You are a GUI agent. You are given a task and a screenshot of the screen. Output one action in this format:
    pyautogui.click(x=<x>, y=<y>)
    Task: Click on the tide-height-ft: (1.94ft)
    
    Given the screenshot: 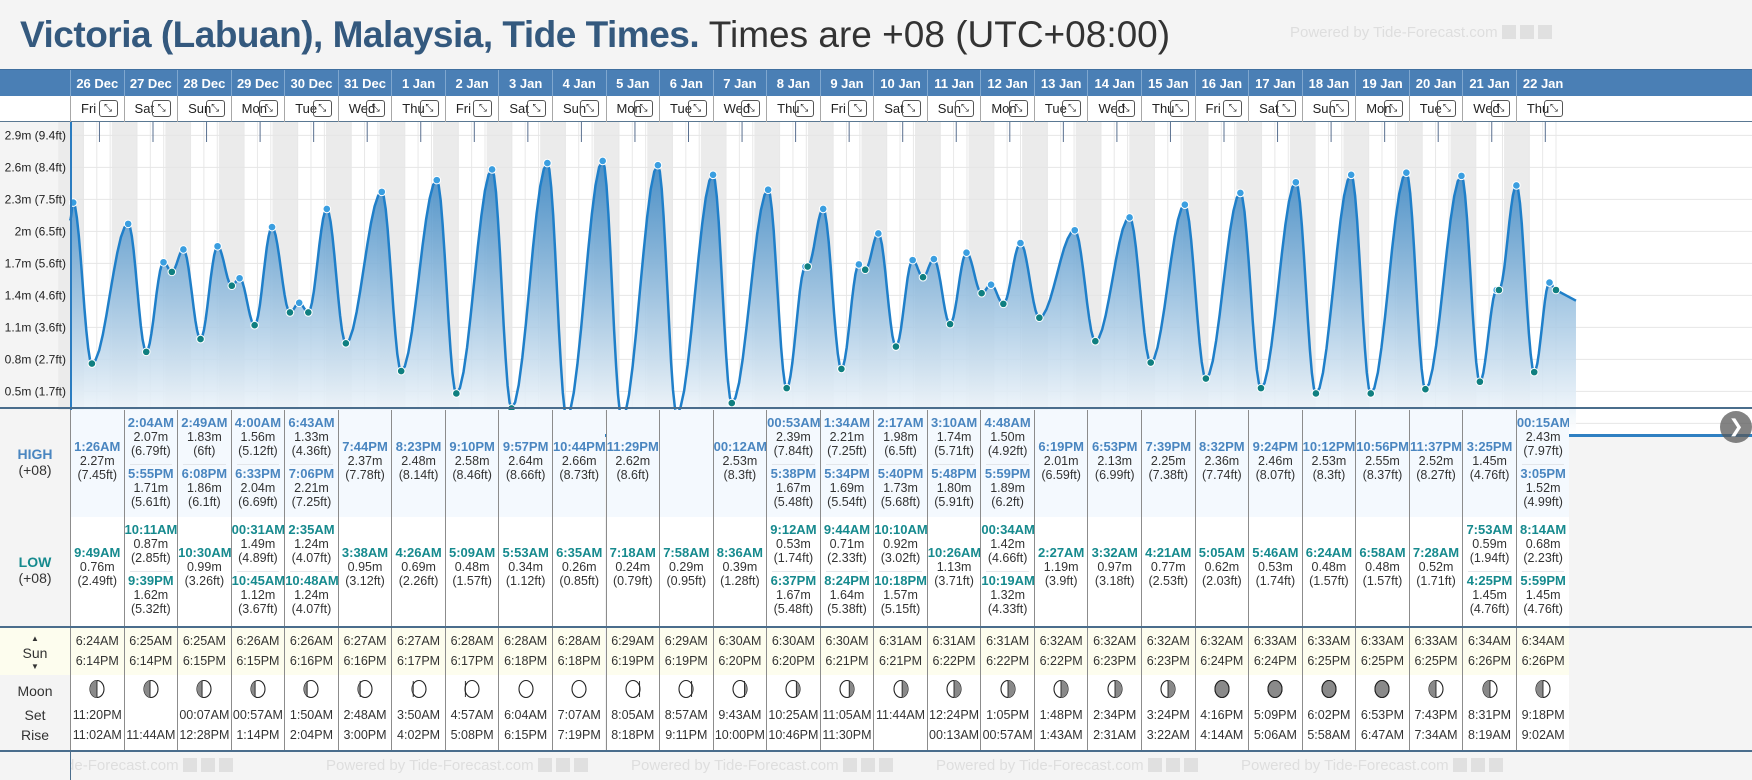 What is the action you would take?
    pyautogui.click(x=1489, y=558)
    